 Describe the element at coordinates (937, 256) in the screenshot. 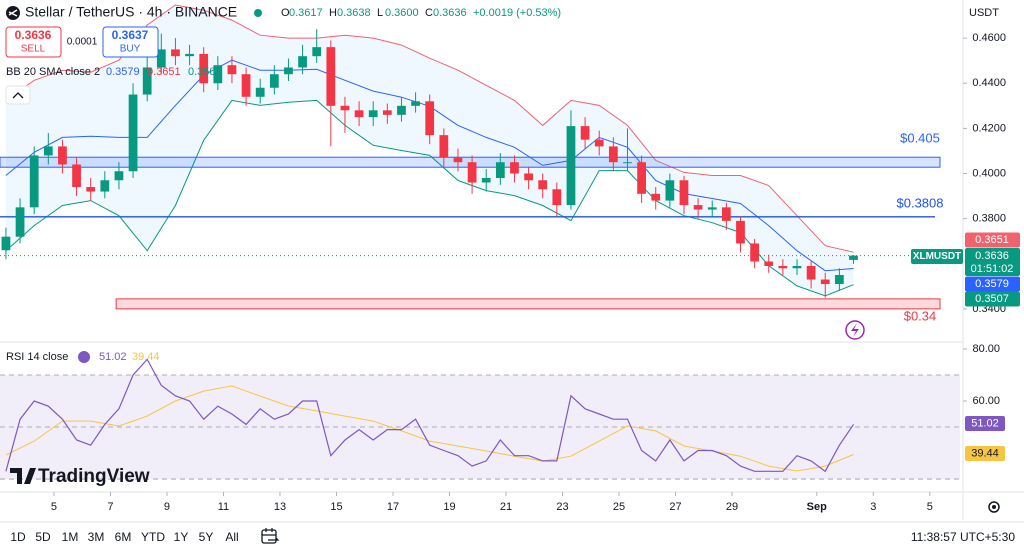

I see `symbol-badge: XLMUSDT` at that location.